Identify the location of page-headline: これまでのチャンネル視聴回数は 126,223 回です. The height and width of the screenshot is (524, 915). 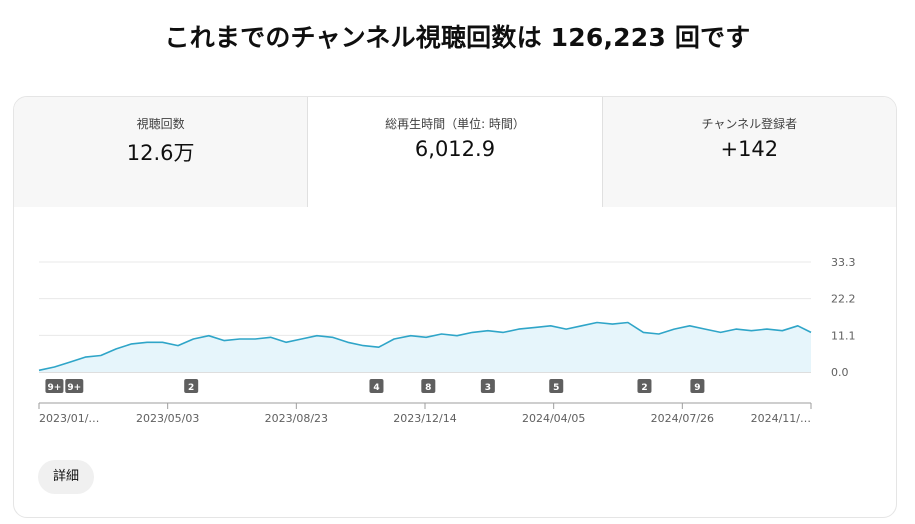
(457, 37).